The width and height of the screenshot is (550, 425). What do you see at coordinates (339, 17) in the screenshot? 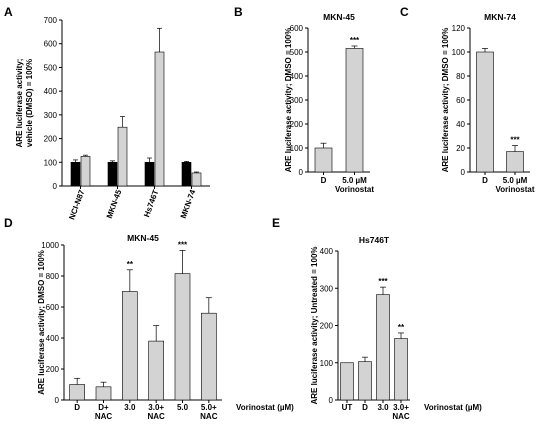
I see `panel-title-b: MKN-45` at bounding box center [339, 17].